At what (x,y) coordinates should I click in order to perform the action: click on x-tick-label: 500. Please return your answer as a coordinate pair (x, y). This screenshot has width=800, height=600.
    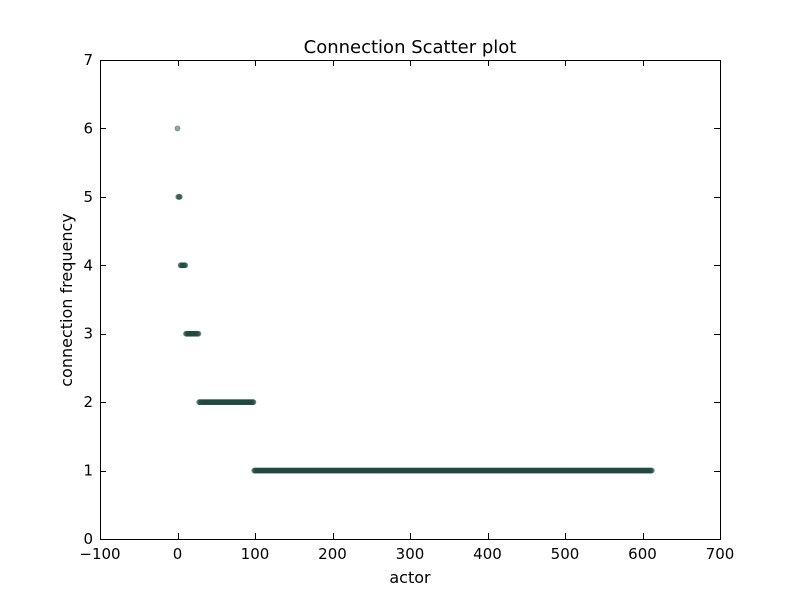
    Looking at the image, I should click on (565, 554).